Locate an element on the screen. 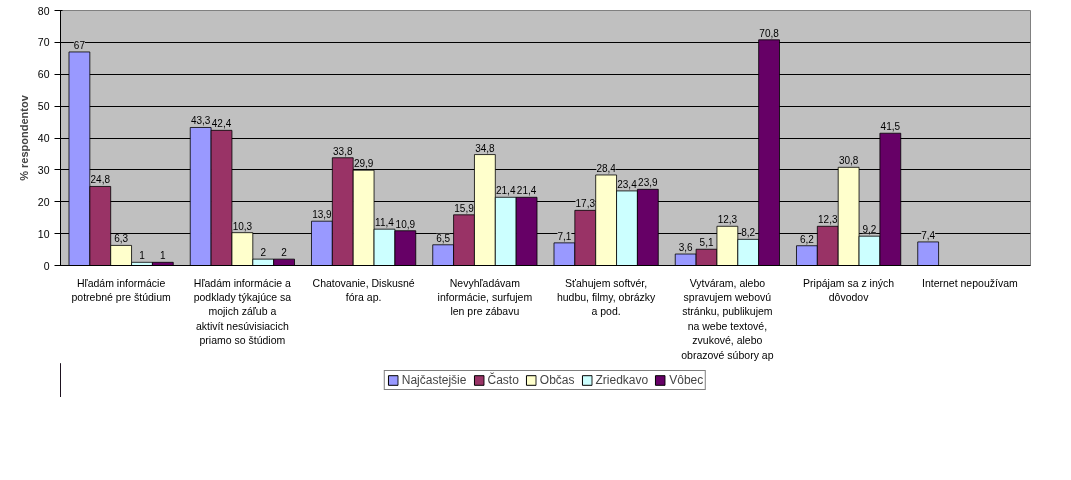  x-tick-label: Hľadám informácie potrebné pre štúdium is located at coordinates (121, 289).